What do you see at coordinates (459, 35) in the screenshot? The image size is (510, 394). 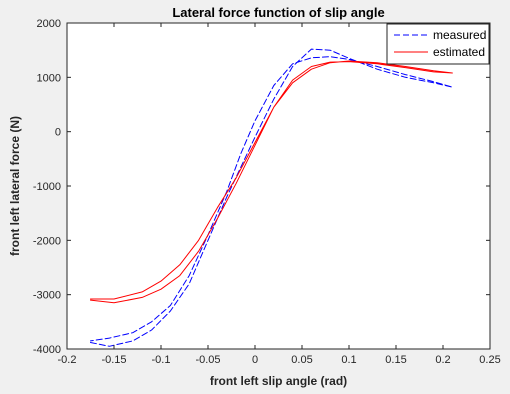 I see `legend-label-measured: measured` at bounding box center [459, 35].